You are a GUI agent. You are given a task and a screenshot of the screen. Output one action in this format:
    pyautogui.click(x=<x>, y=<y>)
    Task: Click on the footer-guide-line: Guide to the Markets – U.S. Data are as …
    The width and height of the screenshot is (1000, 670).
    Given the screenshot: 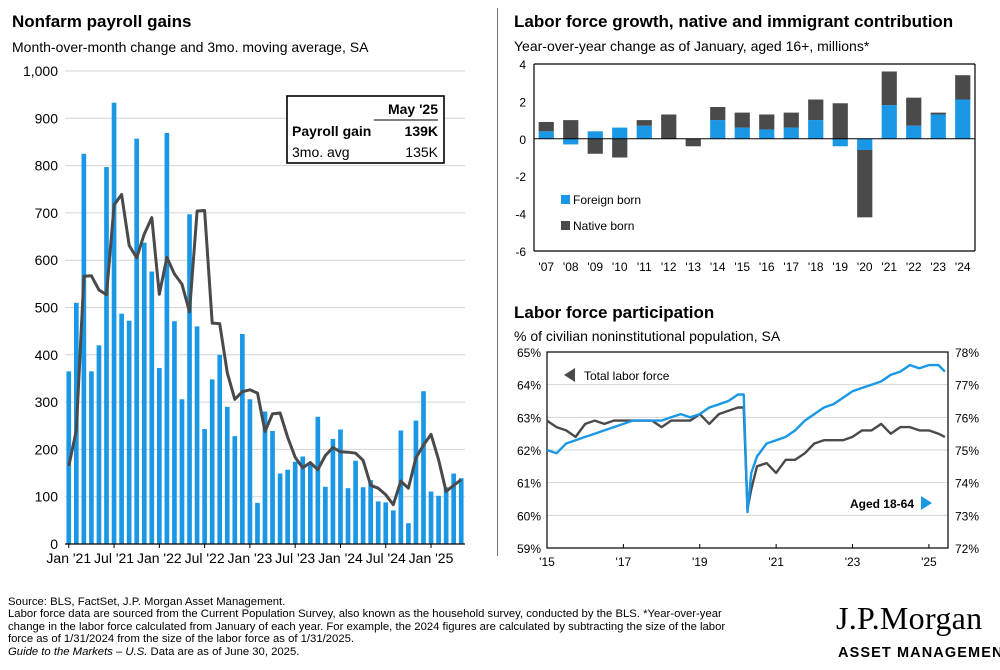 What is the action you would take?
    pyautogui.click(x=418, y=652)
    